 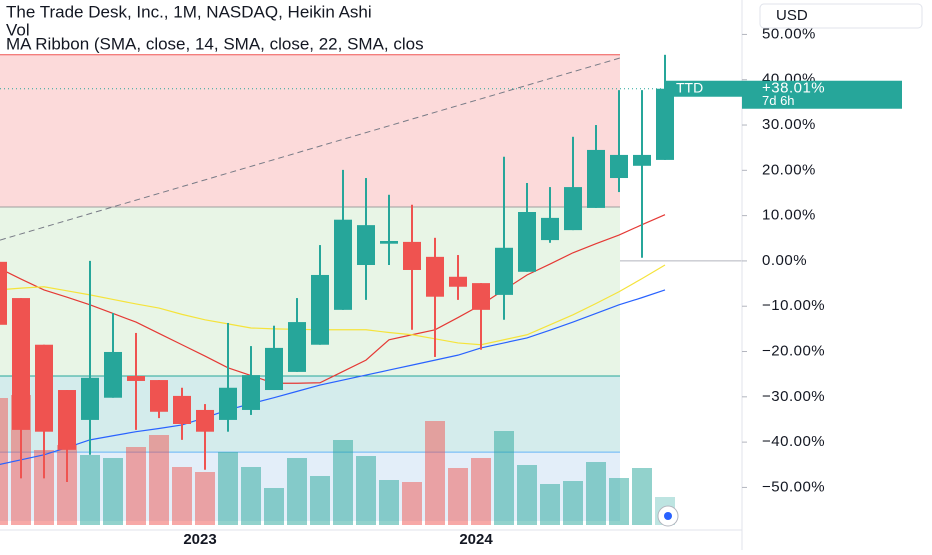 What do you see at coordinates (689, 87) in the screenshot?
I see `symbol-tag-label: TTD` at bounding box center [689, 87].